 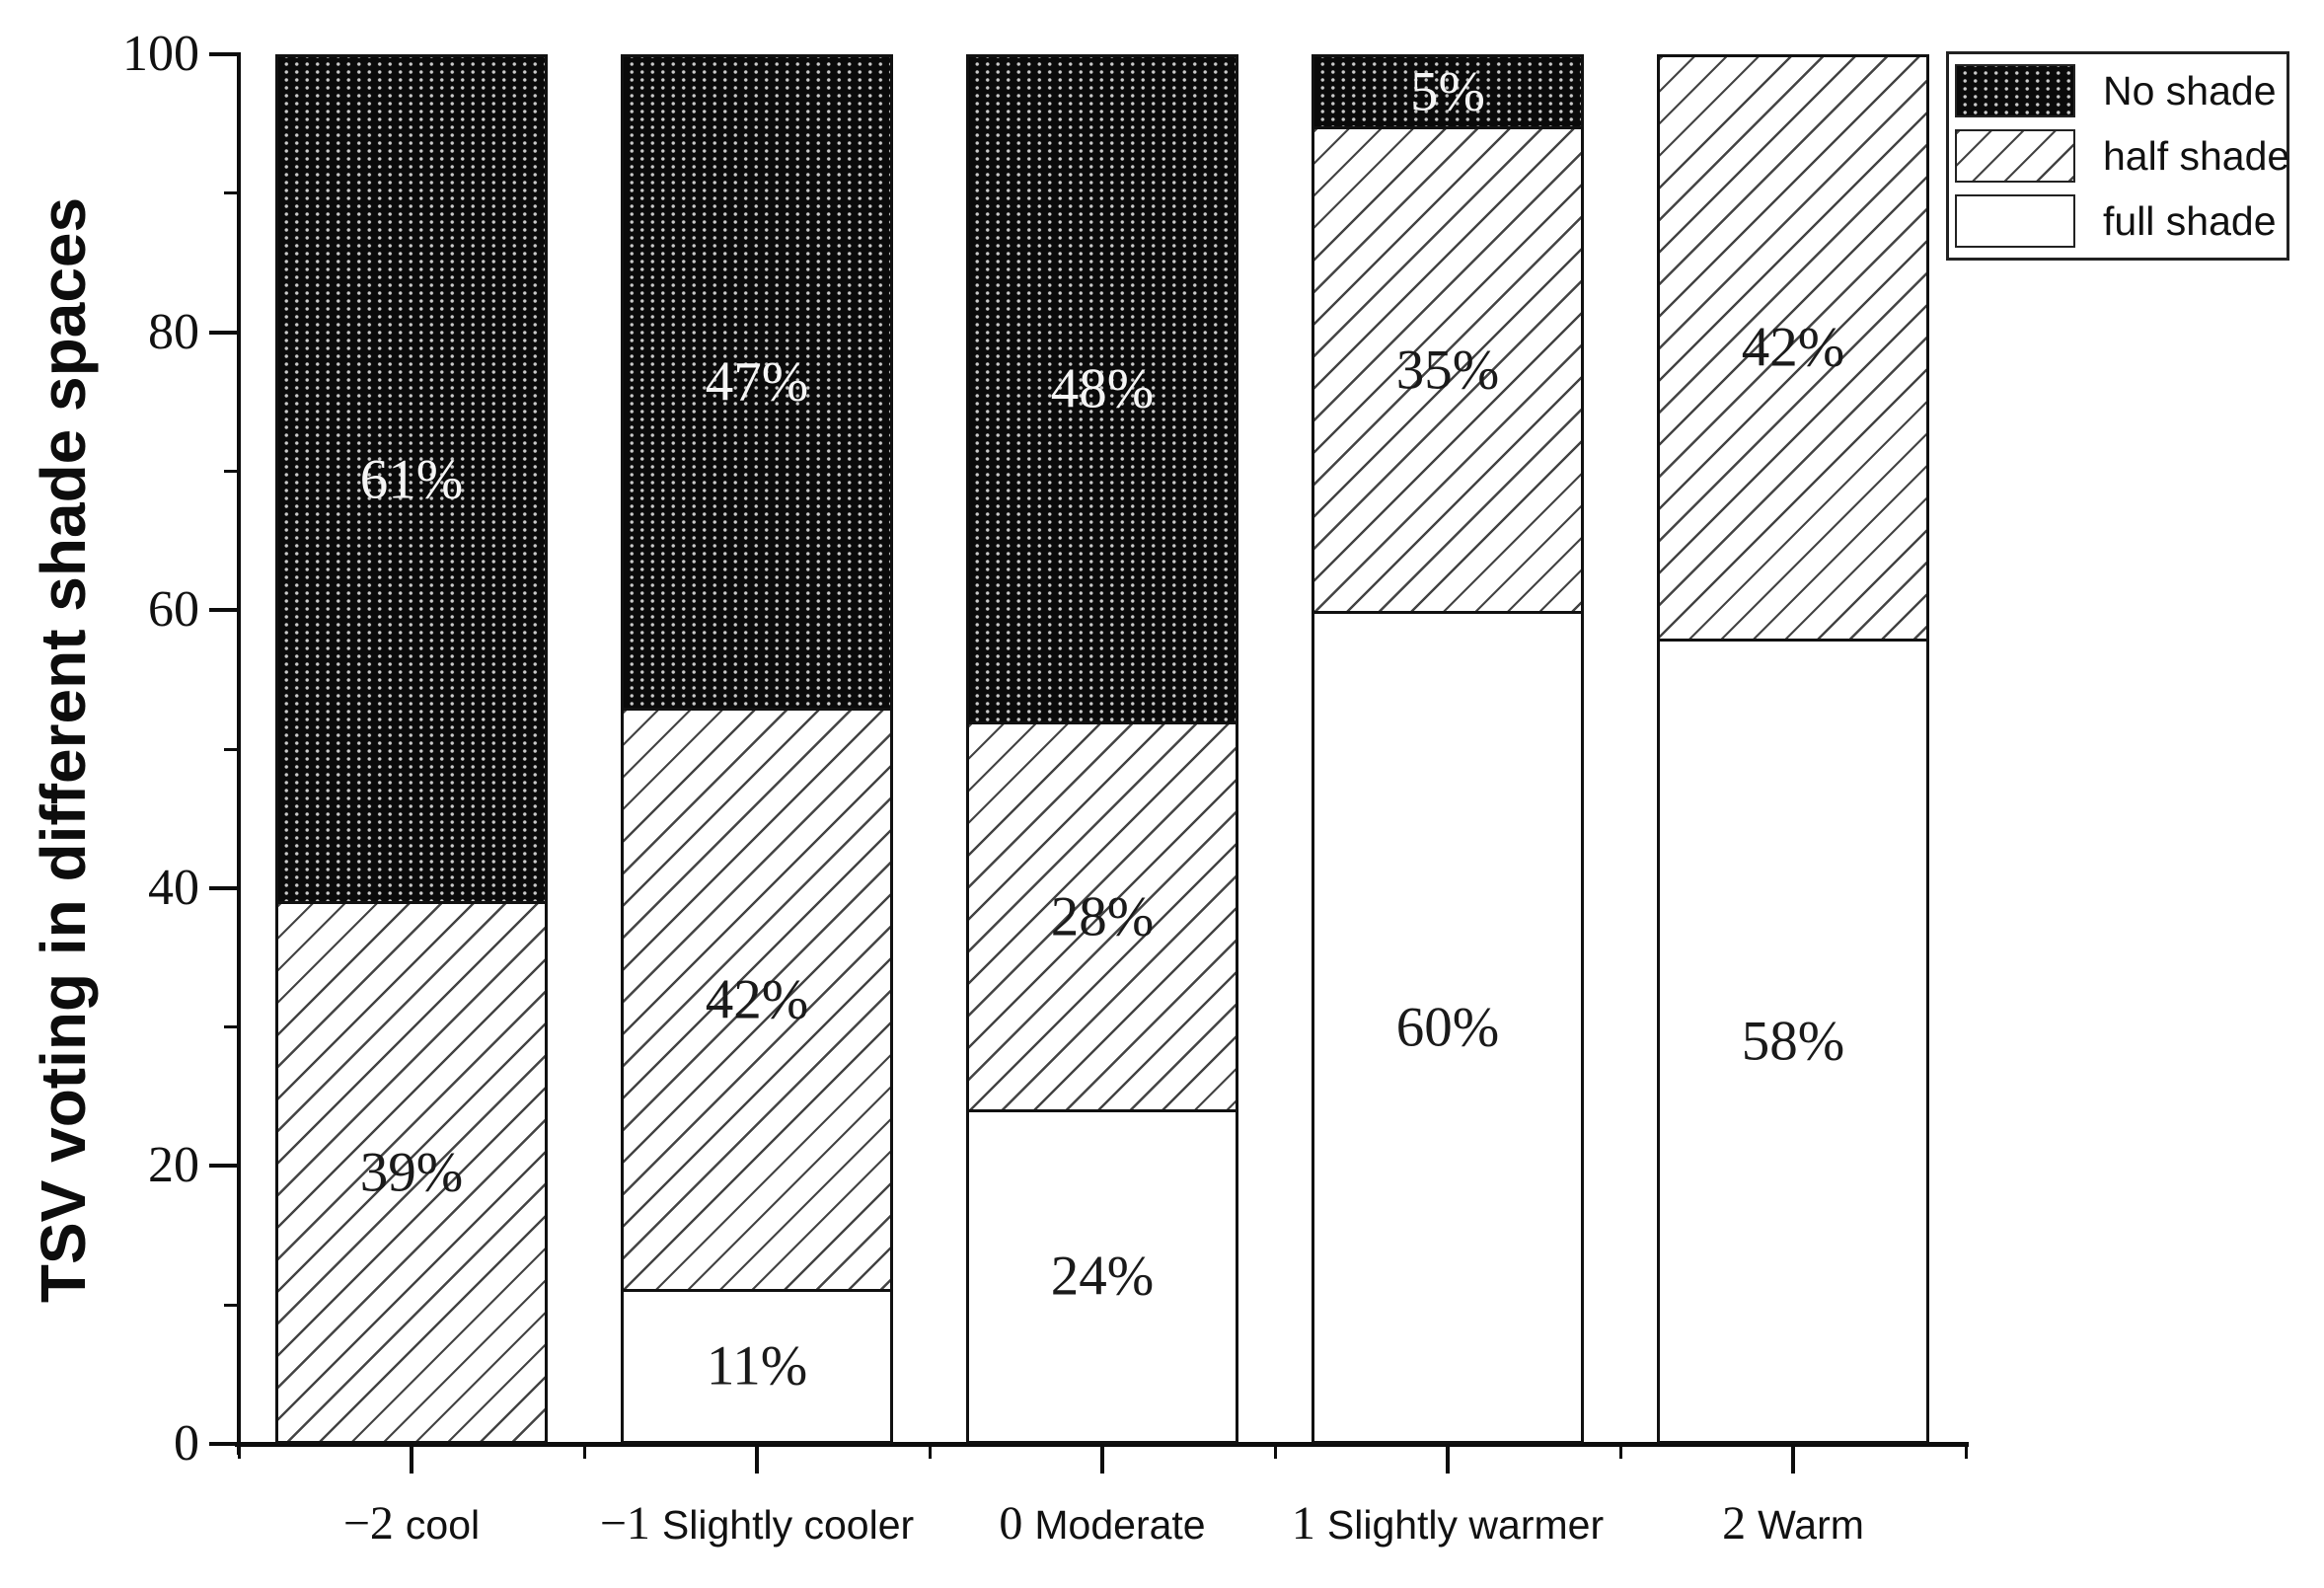 I want to click on bar: 39% 61%, so click(x=411, y=749).